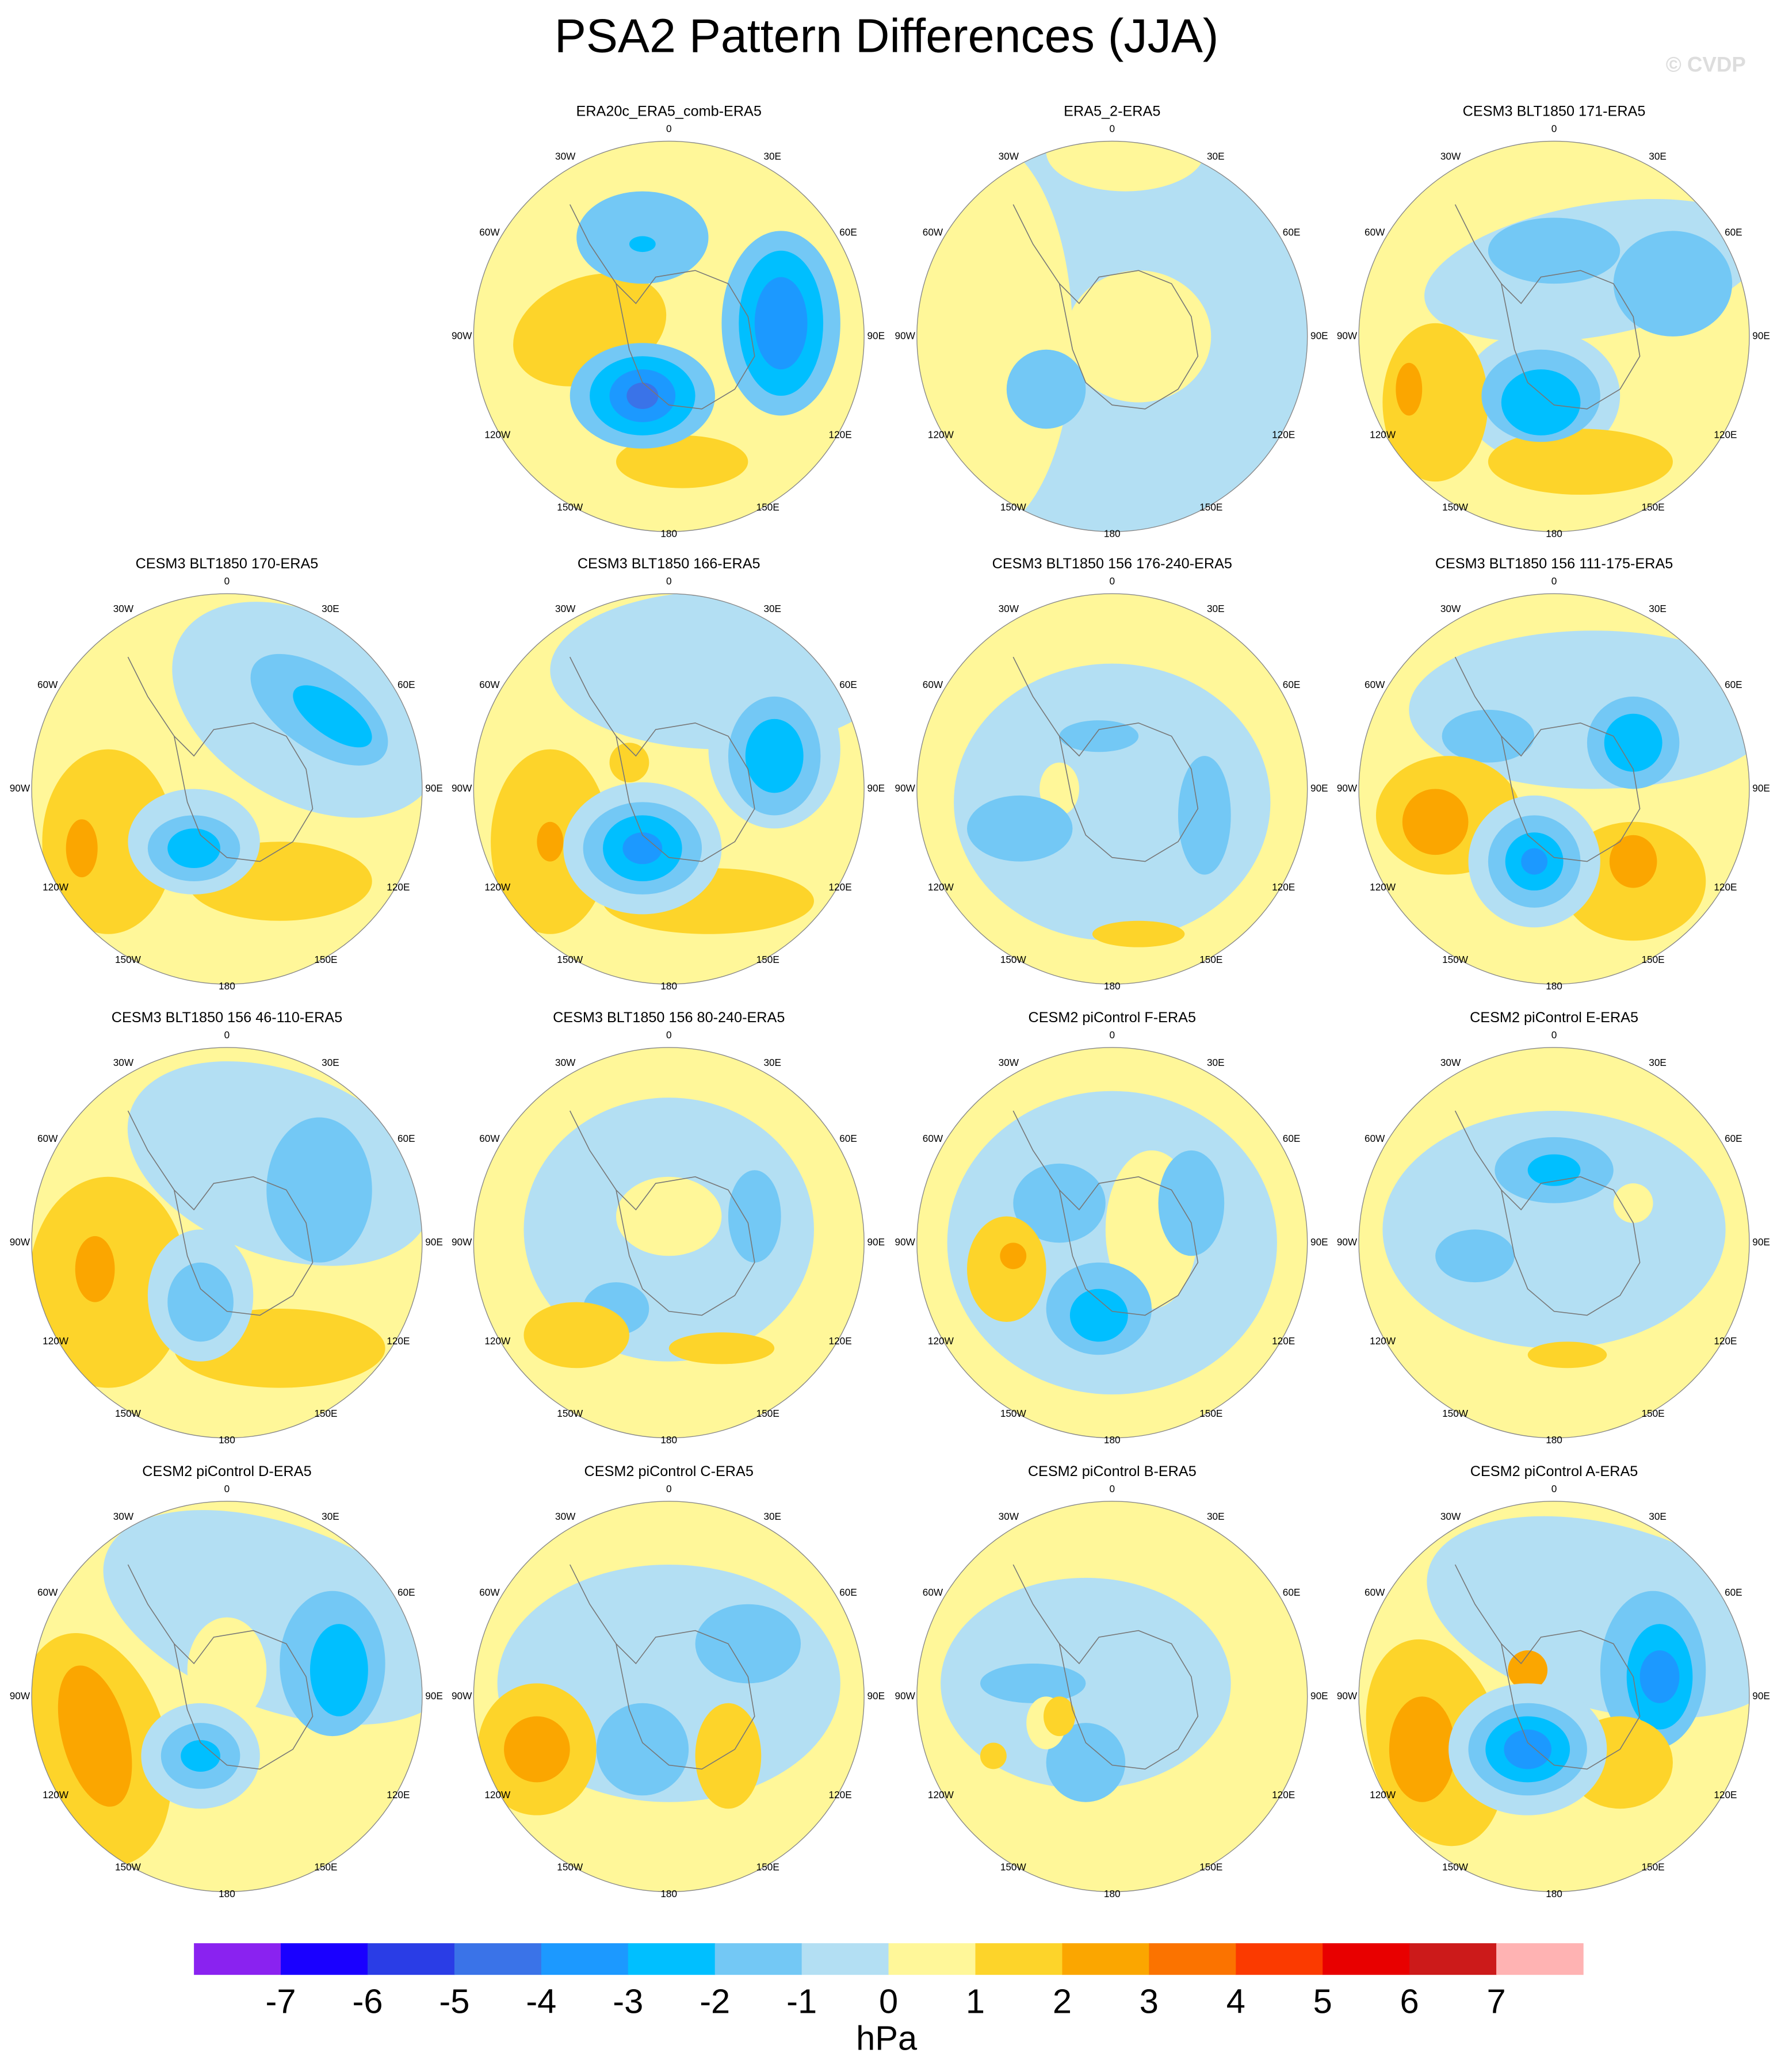 The width and height of the screenshot is (1781, 2072). Describe the element at coordinates (975, 2001) in the screenshot. I see `colorbar-tick-label: 1` at that location.